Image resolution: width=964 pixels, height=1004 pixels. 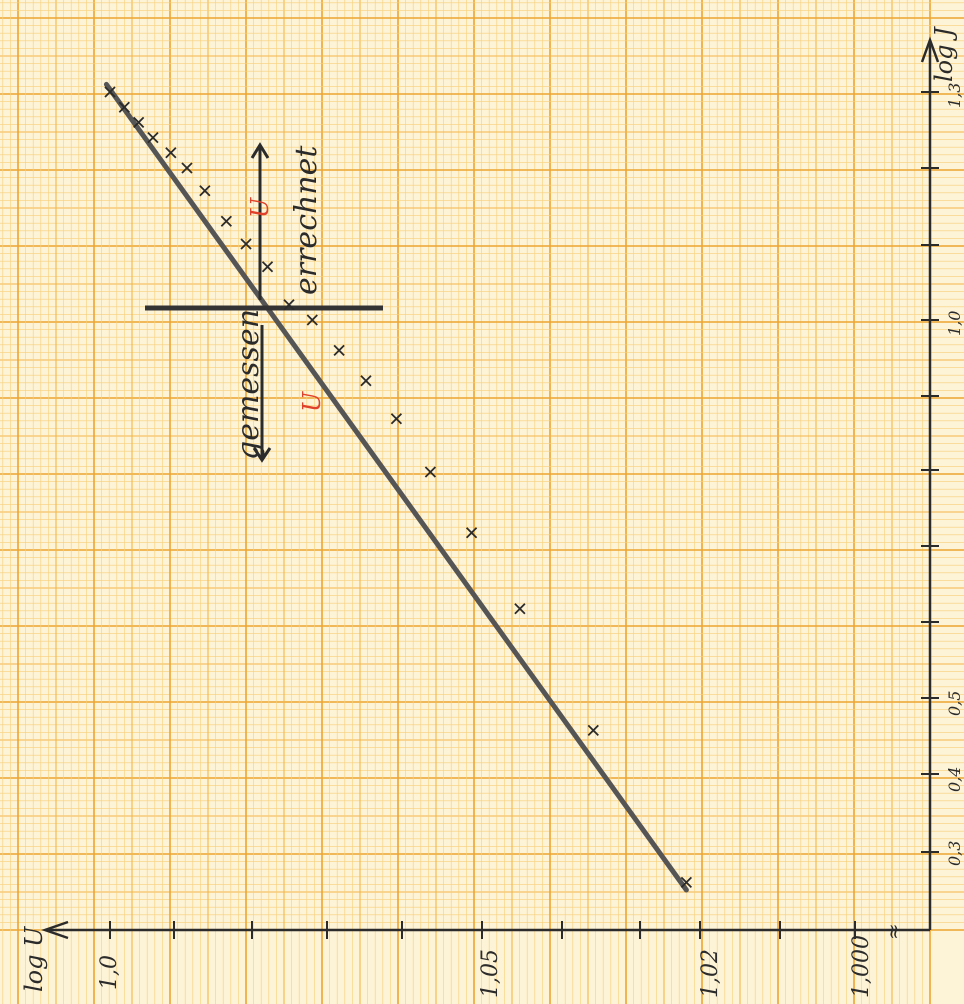 I want to click on calculated-symbol: U, so click(x=260, y=207).